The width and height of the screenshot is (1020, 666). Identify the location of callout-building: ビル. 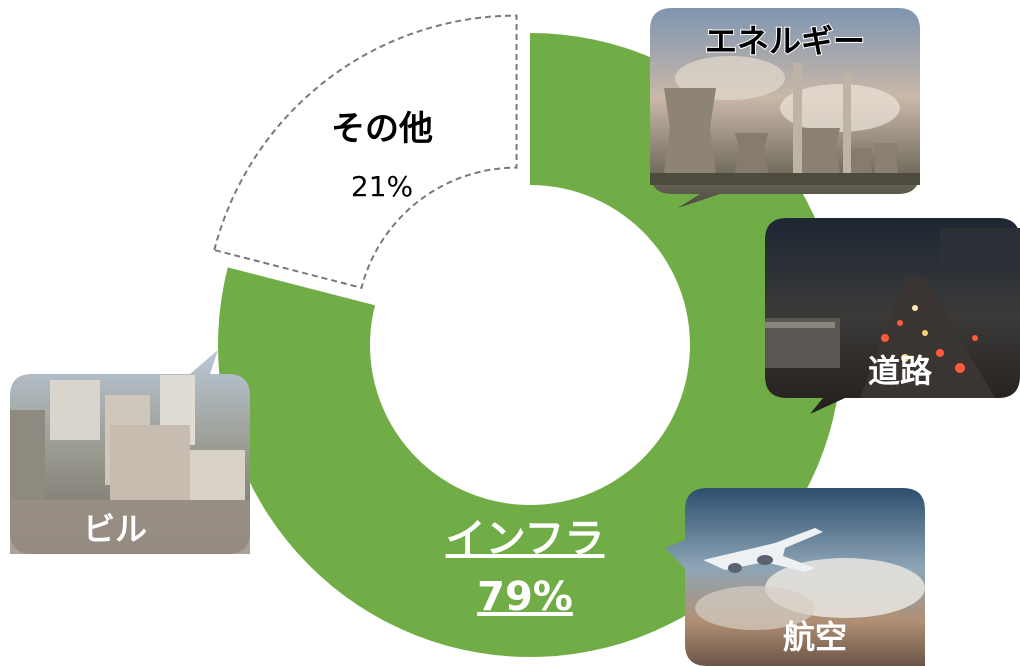
(130, 452).